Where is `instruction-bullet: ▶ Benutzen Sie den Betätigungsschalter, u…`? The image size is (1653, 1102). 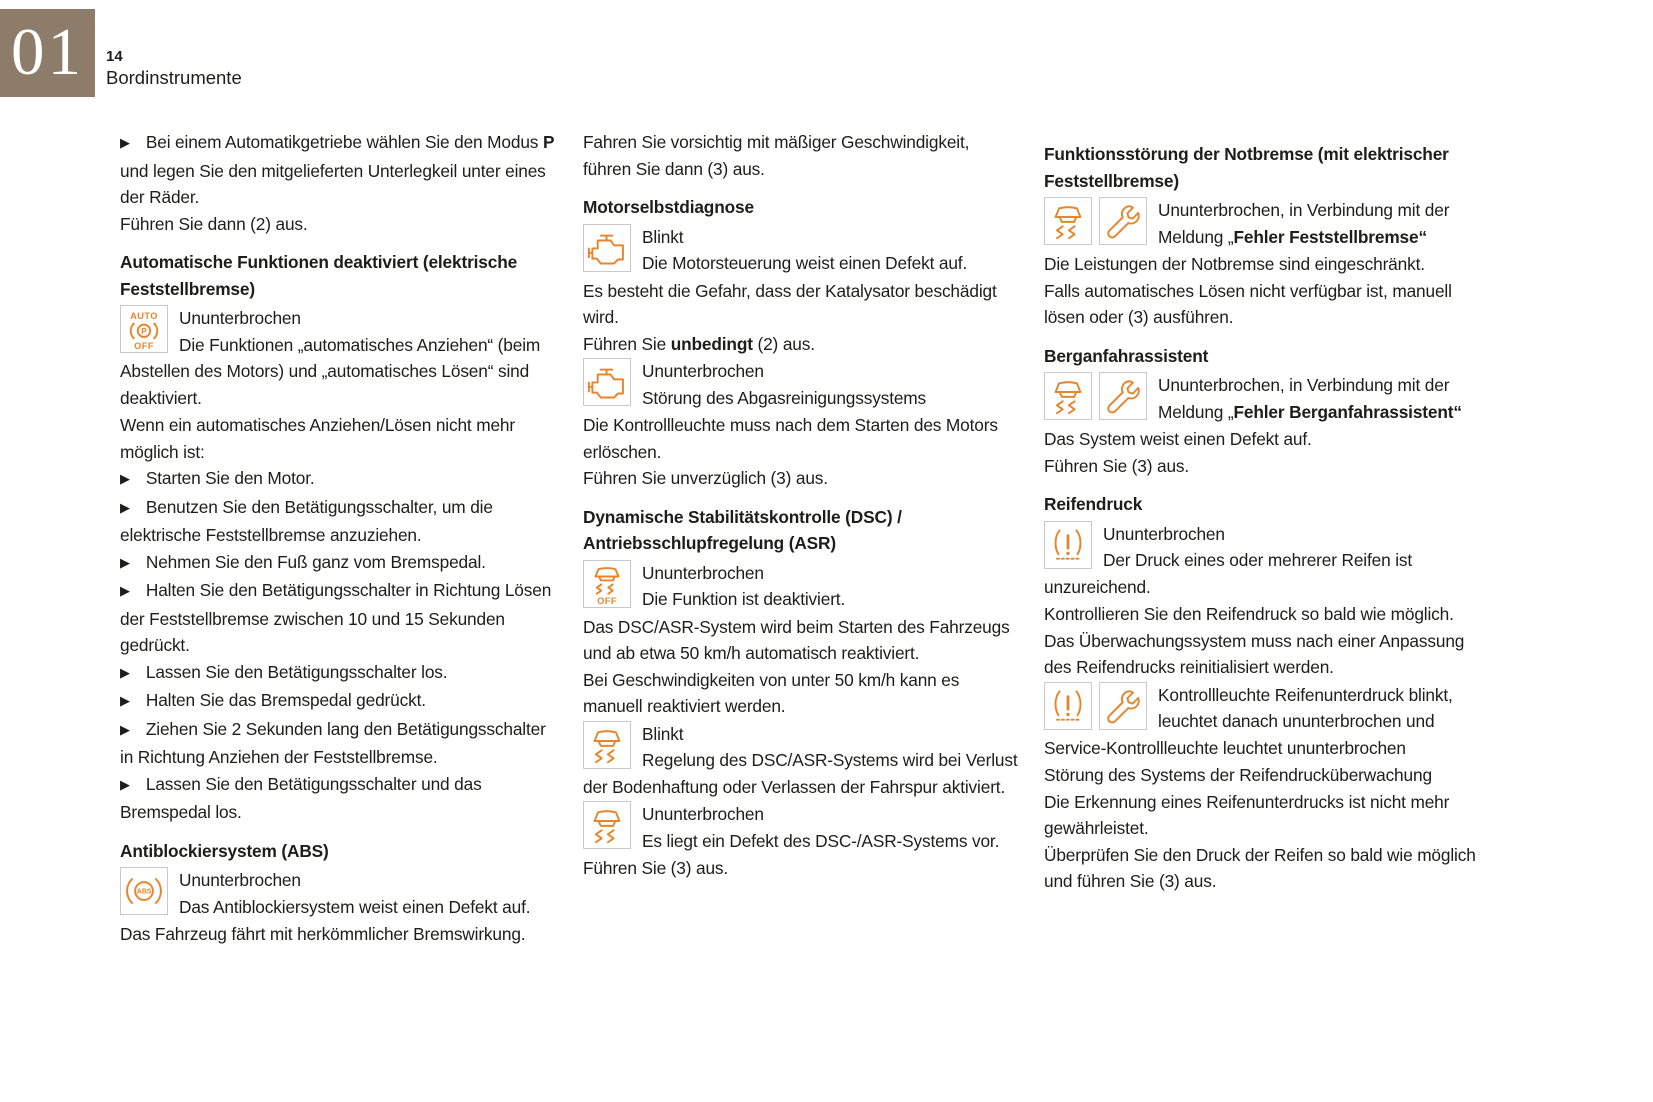 instruction-bullet: ▶ Benutzen Sie den Betätigungsschalter, u… is located at coordinates (340, 521).